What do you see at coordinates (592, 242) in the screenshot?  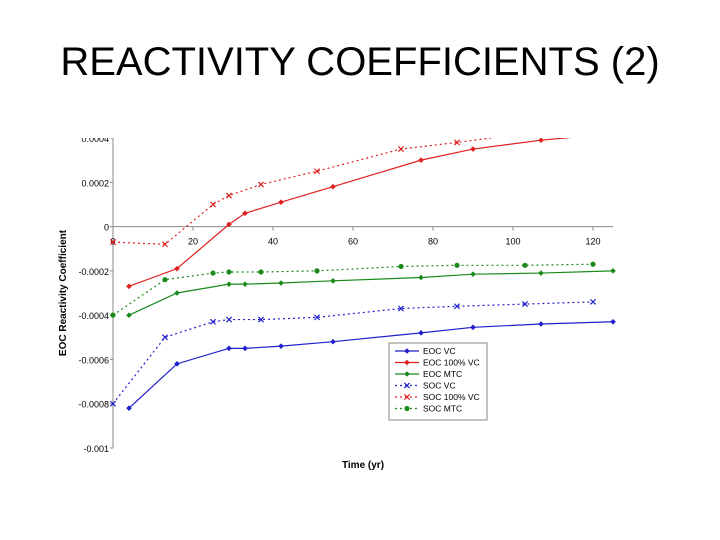 I see `x-tick-label: 120` at bounding box center [592, 242].